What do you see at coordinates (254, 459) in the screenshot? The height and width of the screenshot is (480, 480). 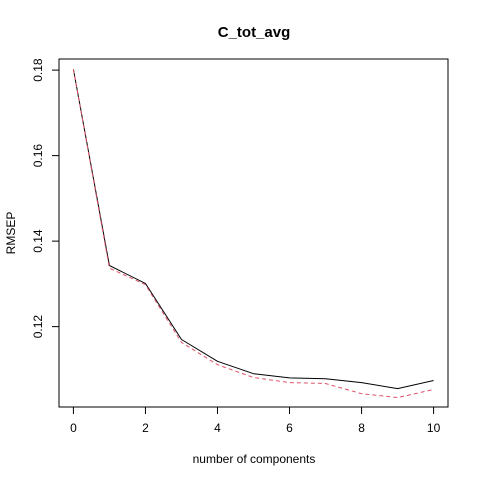 I see `x-axis-label: number of components` at bounding box center [254, 459].